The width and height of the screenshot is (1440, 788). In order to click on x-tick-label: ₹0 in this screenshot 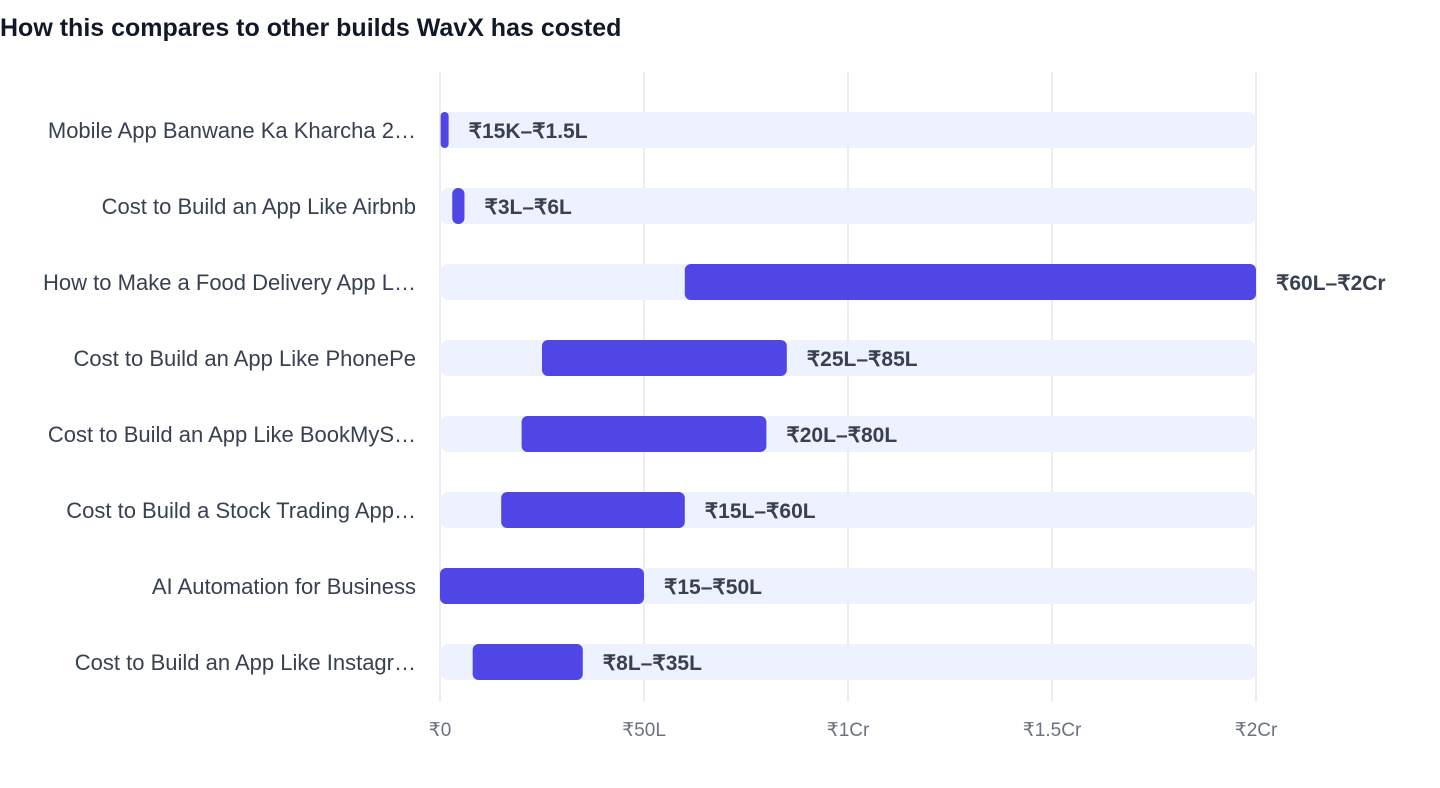, I will do `click(440, 730)`.